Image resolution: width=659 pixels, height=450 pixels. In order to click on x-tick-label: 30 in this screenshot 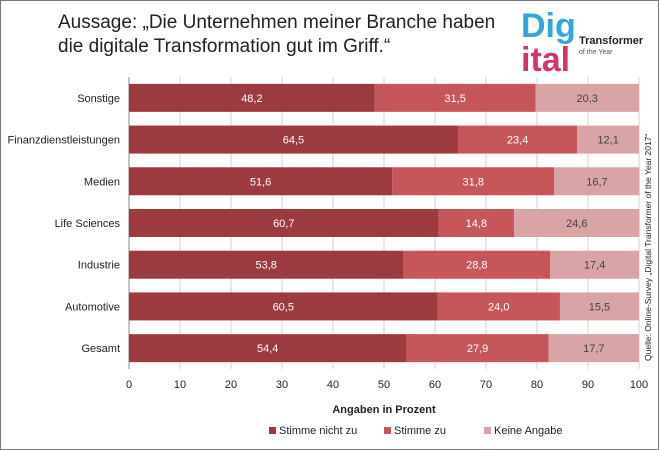, I will do `click(282, 385)`.